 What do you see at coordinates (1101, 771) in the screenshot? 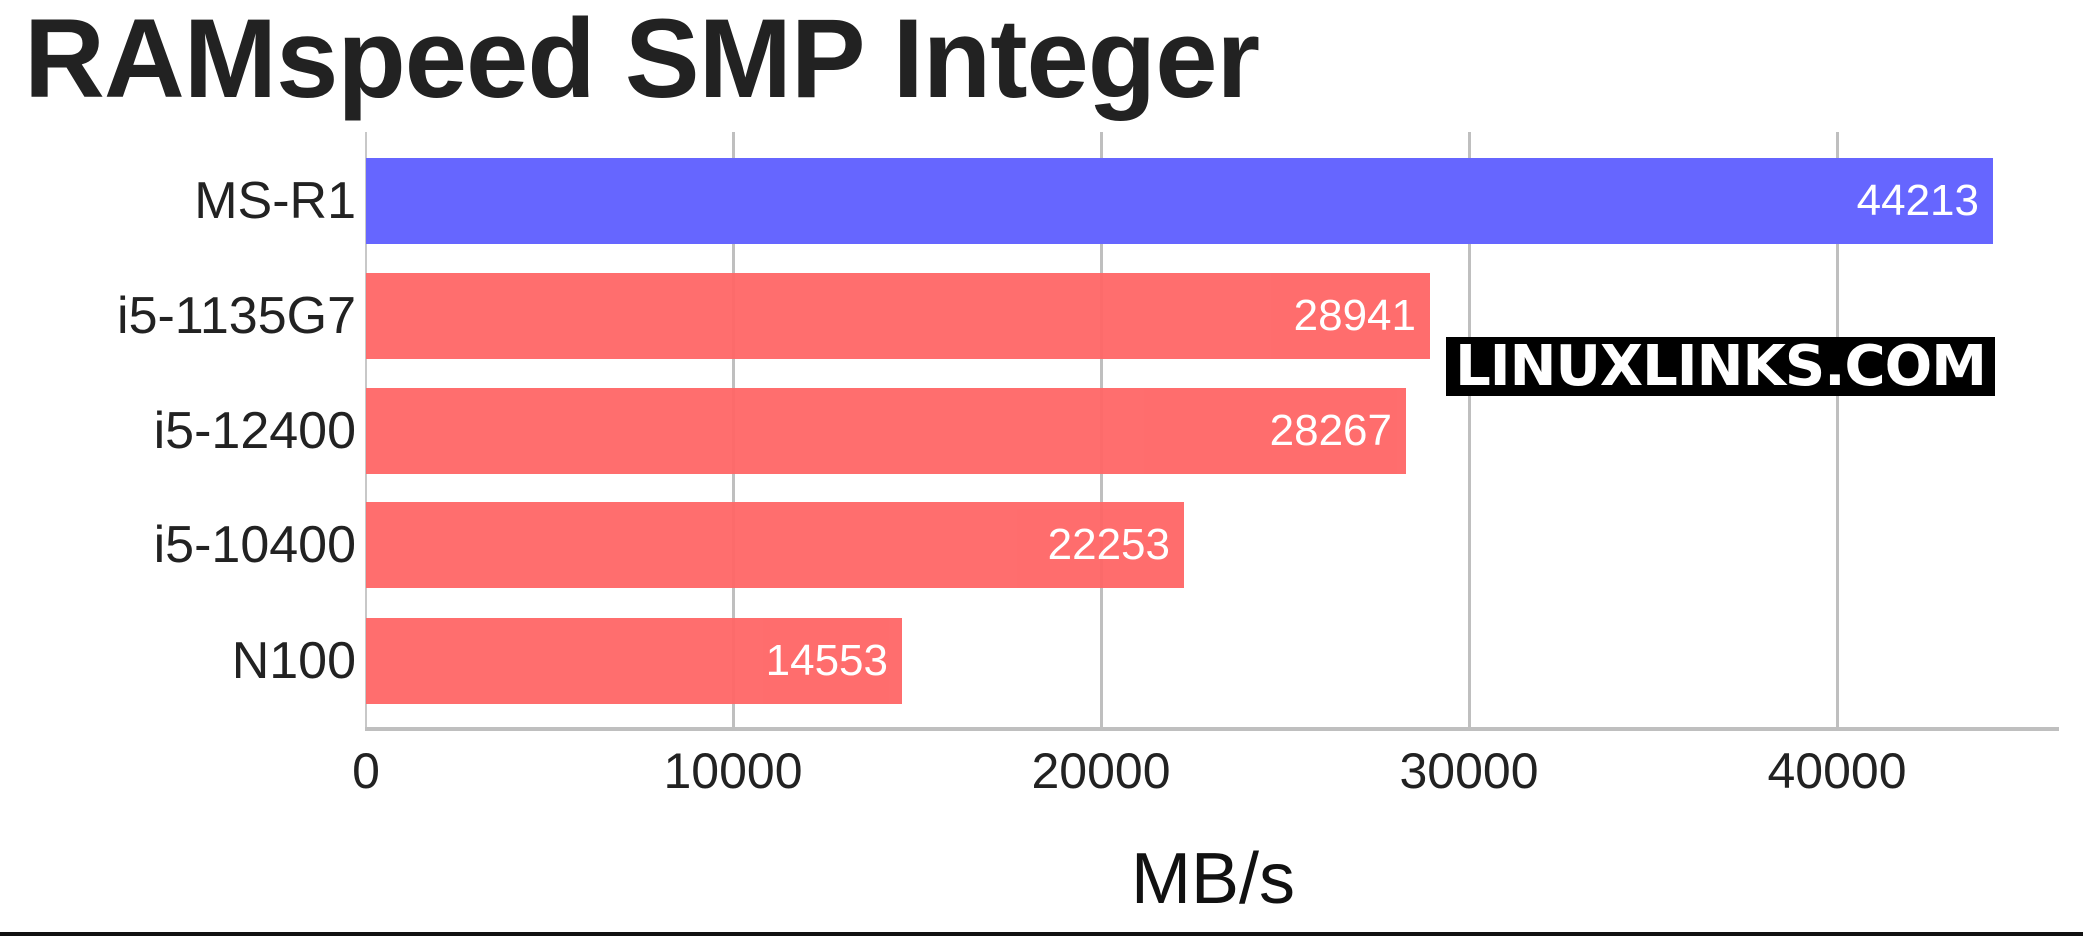
I see `x-tick-label: 20000` at bounding box center [1101, 771].